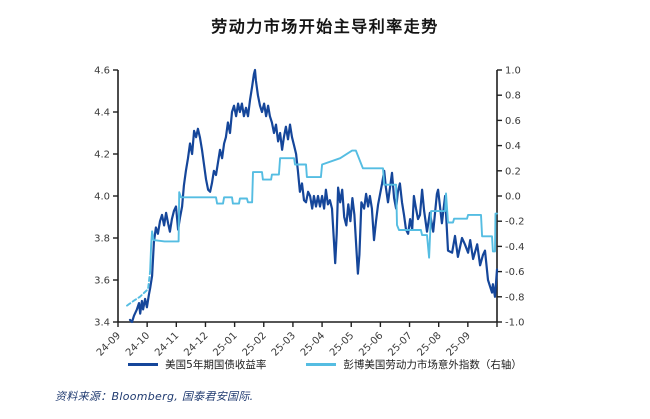 This screenshot has height=419, width=650. I want to click on x-axis-tick-label: 25-05, so click(342, 344).